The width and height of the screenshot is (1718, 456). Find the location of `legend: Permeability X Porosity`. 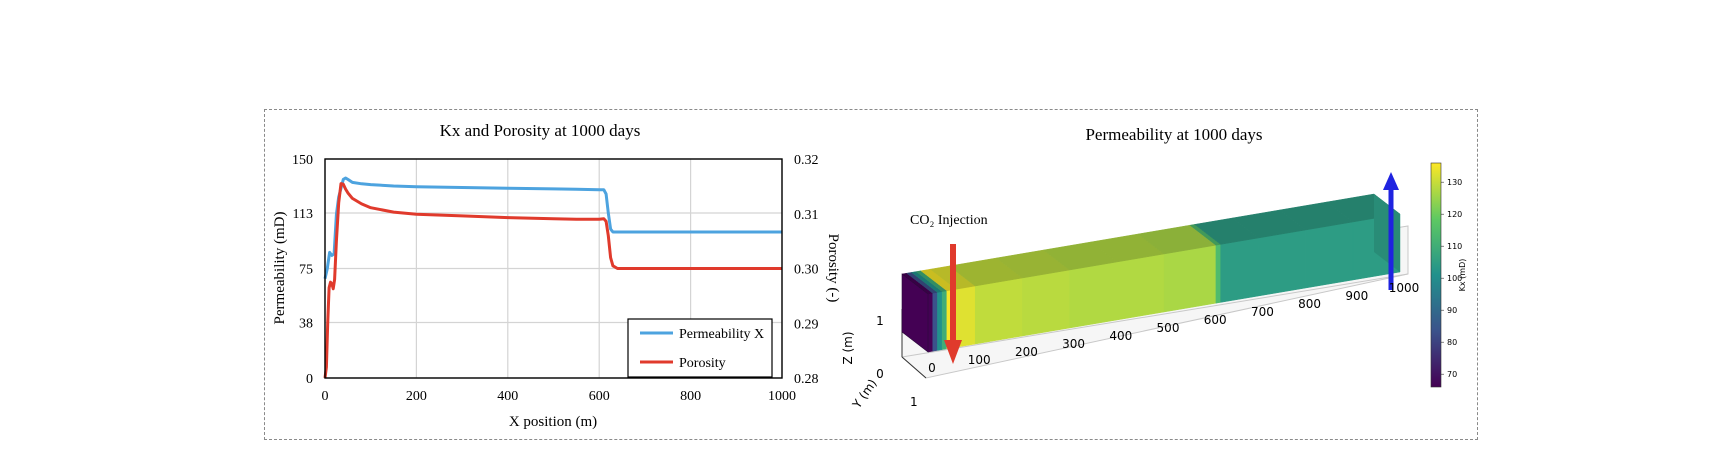

legend: Permeability X Porosity is located at coordinates (700, 348).